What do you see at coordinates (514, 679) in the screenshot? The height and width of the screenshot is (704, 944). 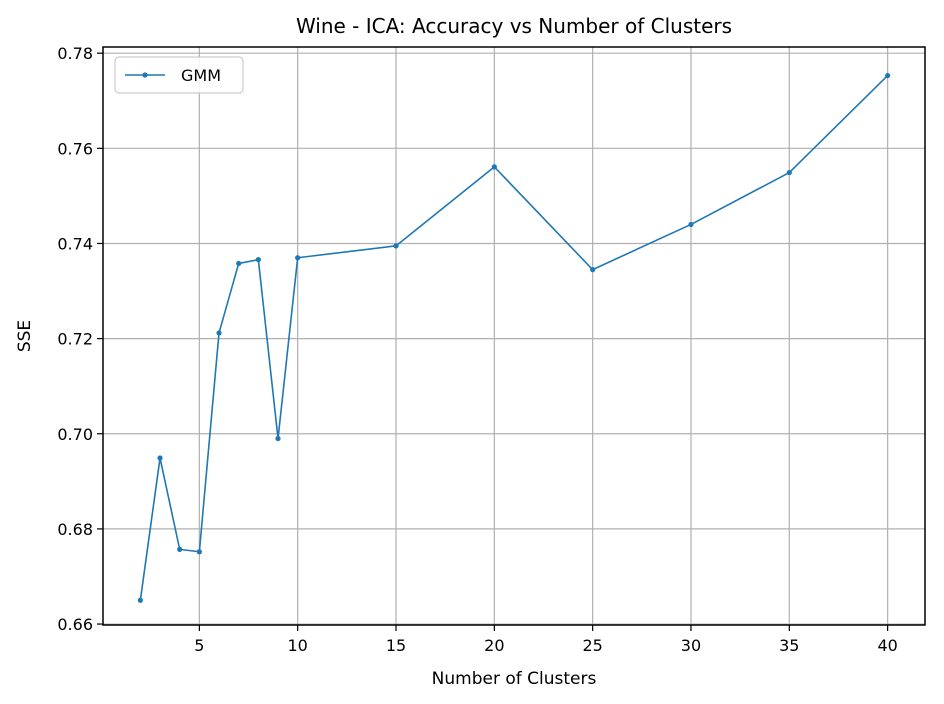 I see `x-axis-label: Number of Clusters` at bounding box center [514, 679].